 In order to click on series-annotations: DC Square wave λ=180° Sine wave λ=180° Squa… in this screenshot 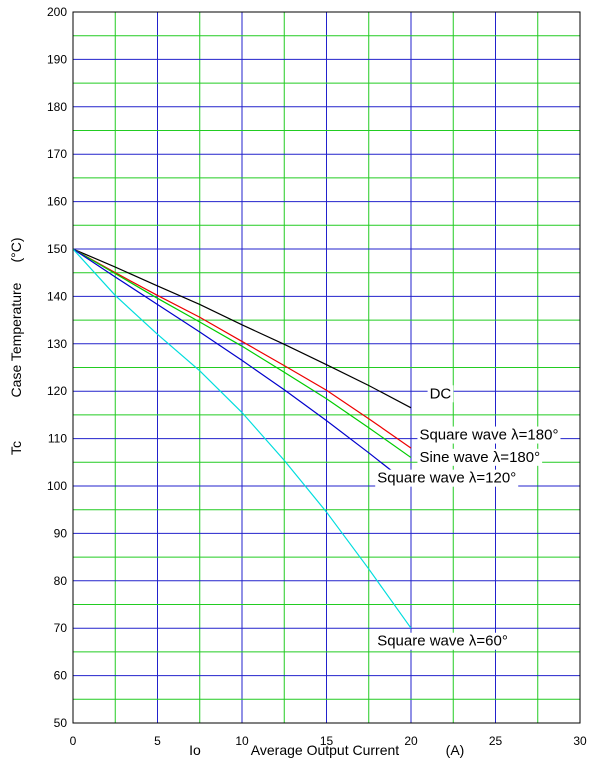, I will do `click(468, 517)`.